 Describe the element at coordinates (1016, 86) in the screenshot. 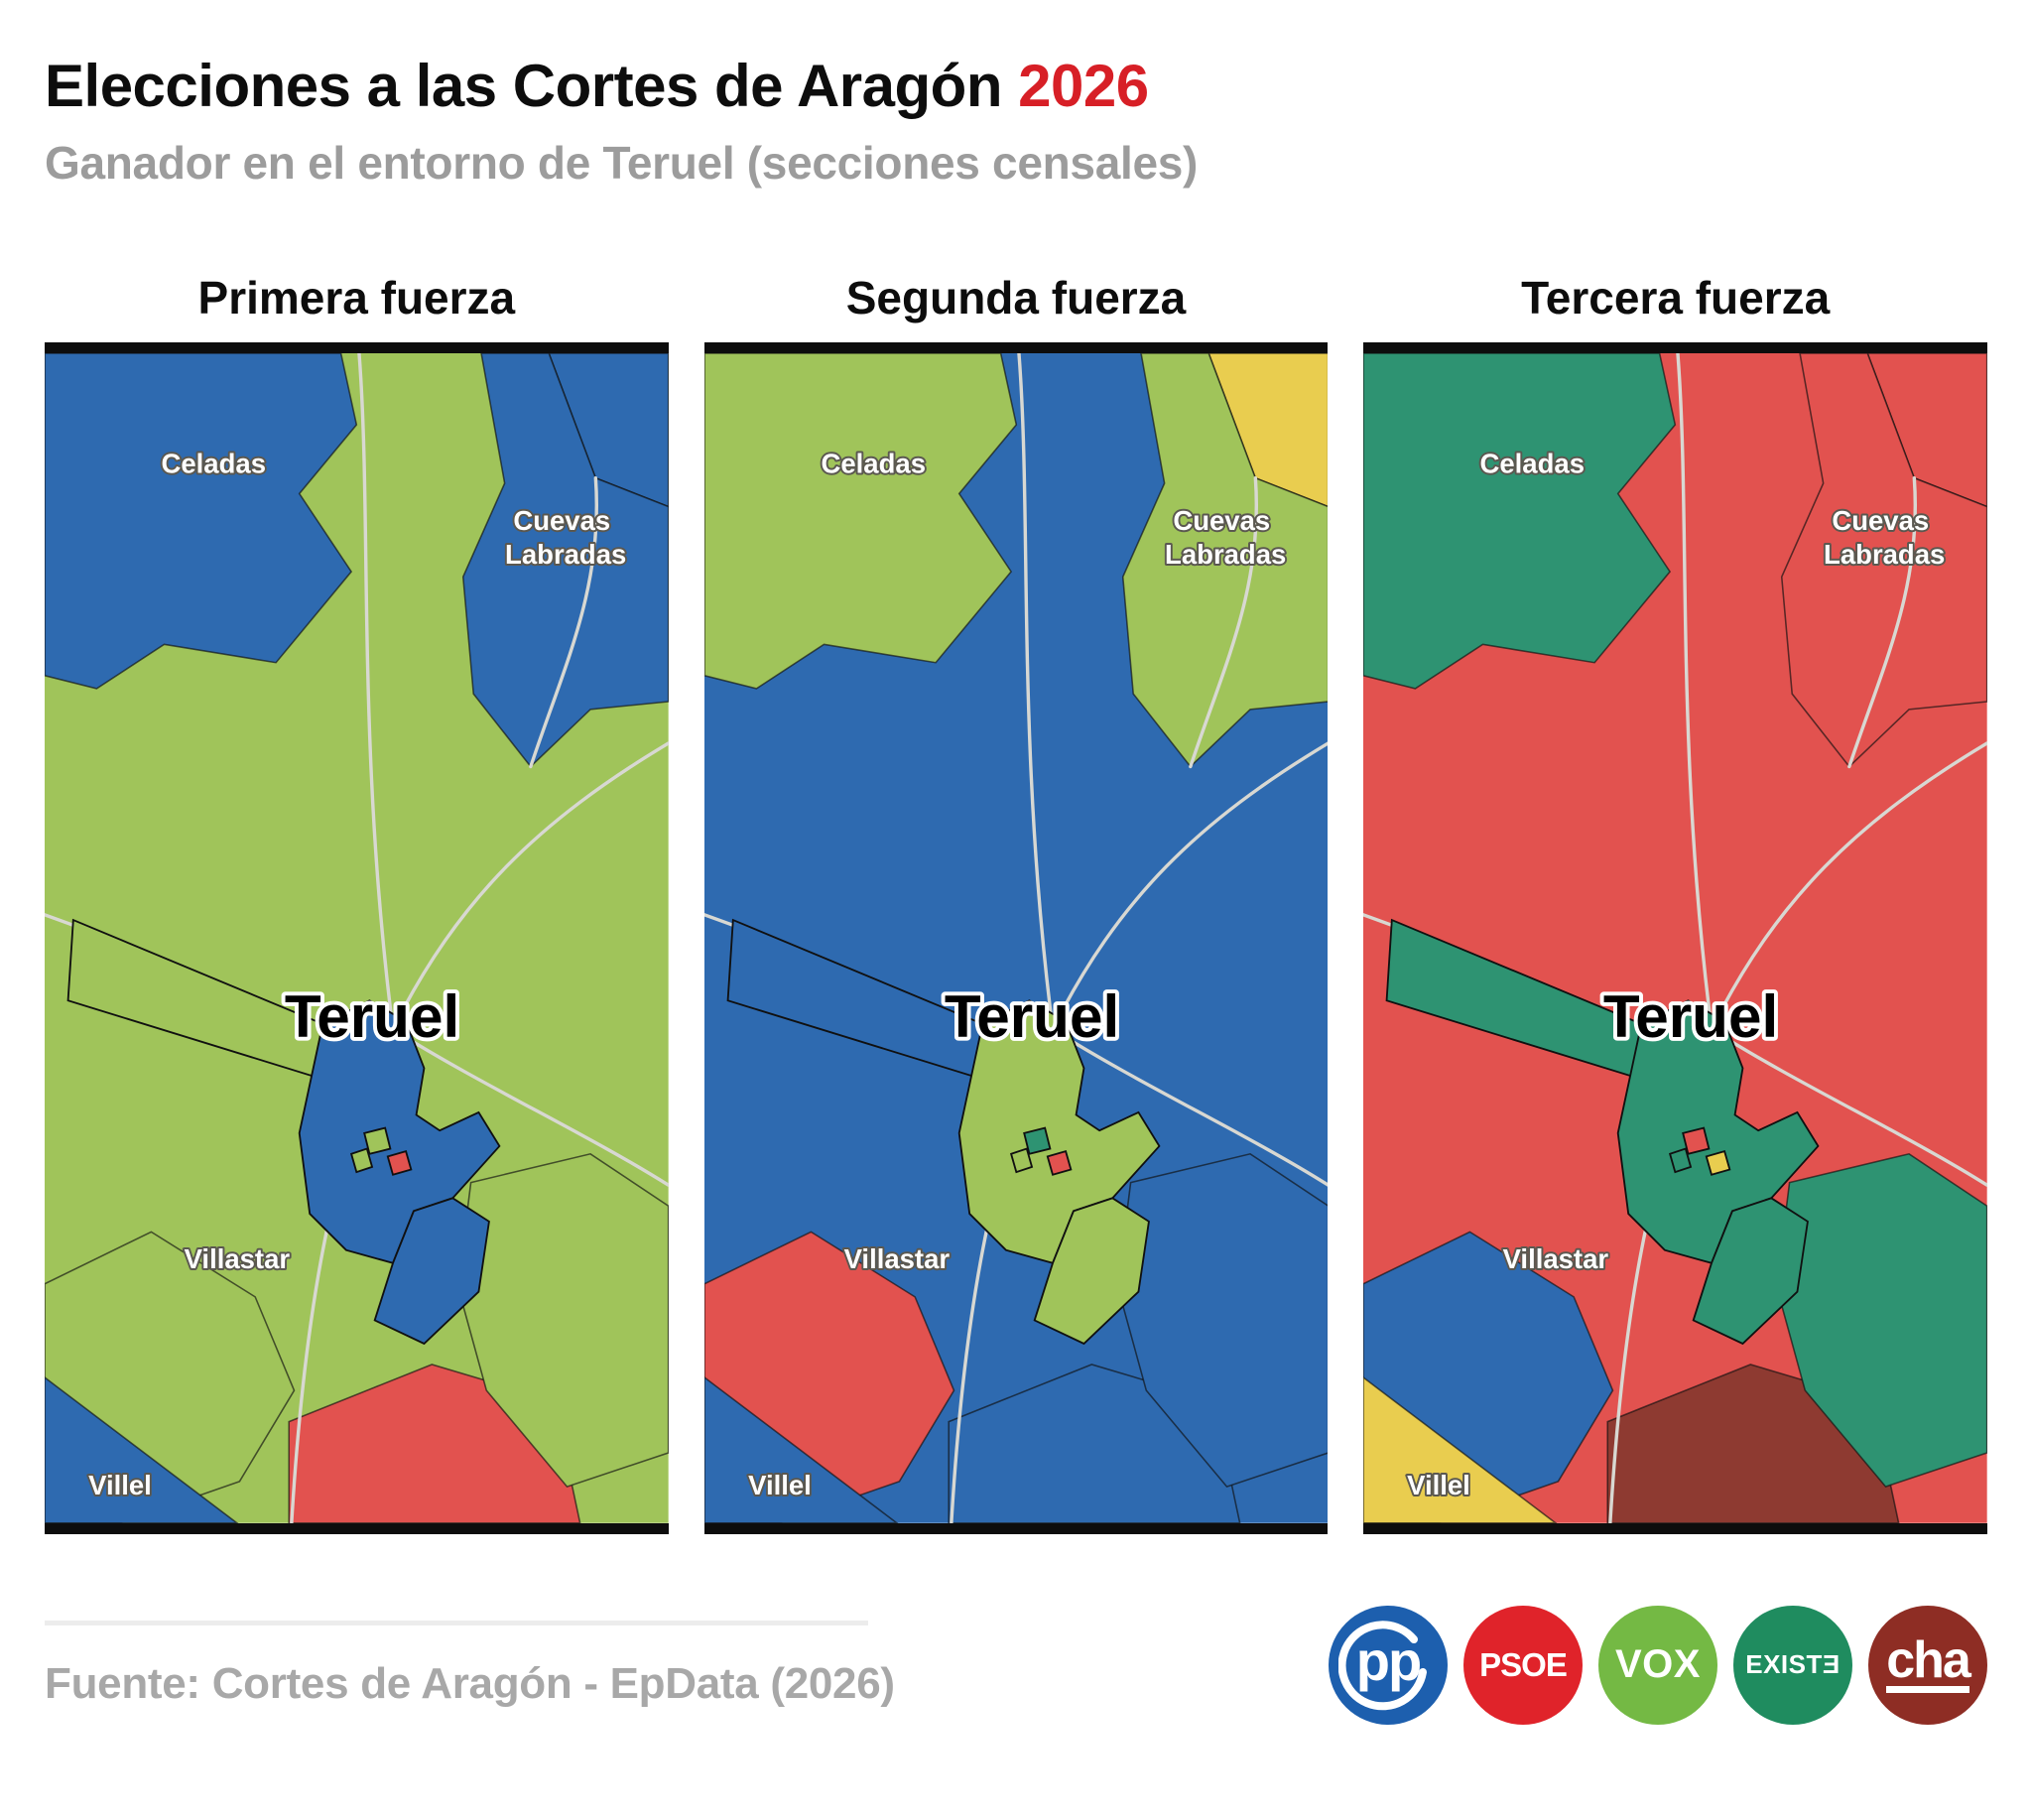

I see `page-title: Elecciones a las Cortes de Aragón 2026` at that location.